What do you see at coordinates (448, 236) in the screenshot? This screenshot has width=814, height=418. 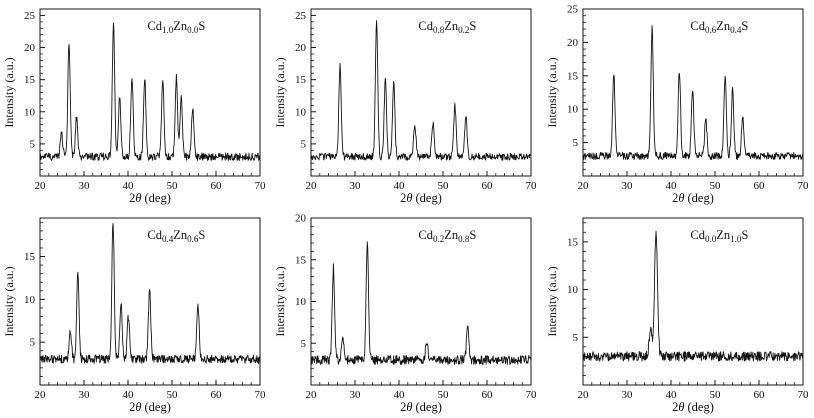 I see `composition-label: Cd0.2Zn0.8S` at bounding box center [448, 236].